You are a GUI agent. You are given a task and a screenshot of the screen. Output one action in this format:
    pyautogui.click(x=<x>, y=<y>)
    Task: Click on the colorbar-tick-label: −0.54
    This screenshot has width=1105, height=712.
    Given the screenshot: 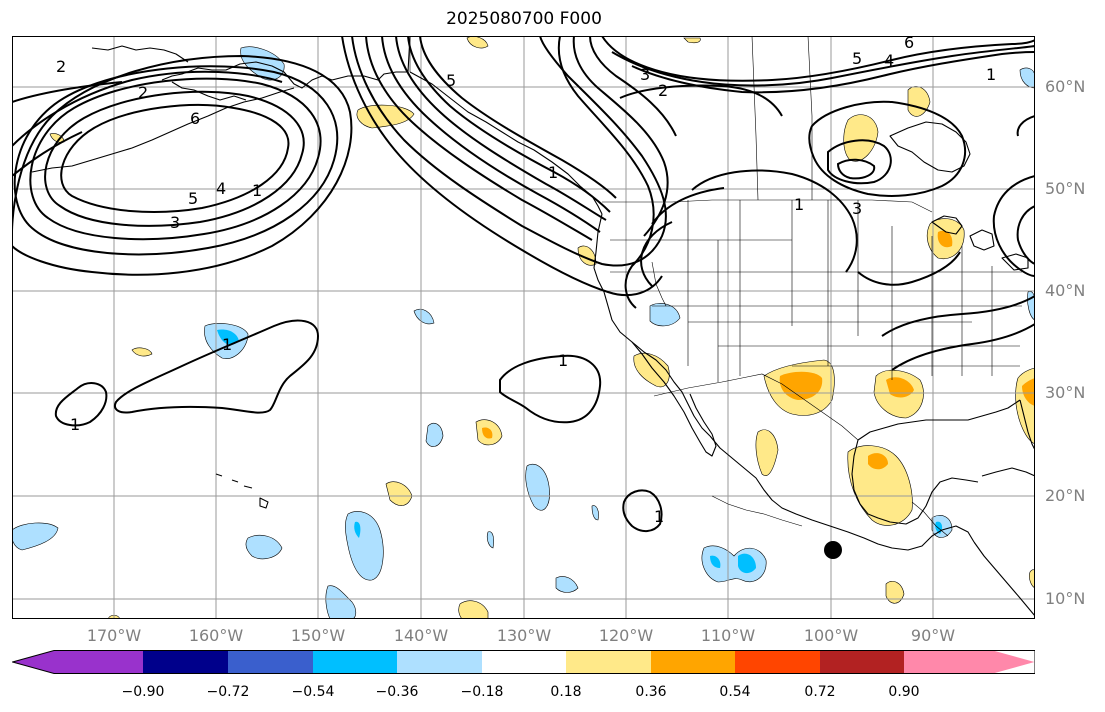 What is the action you would take?
    pyautogui.click(x=313, y=692)
    